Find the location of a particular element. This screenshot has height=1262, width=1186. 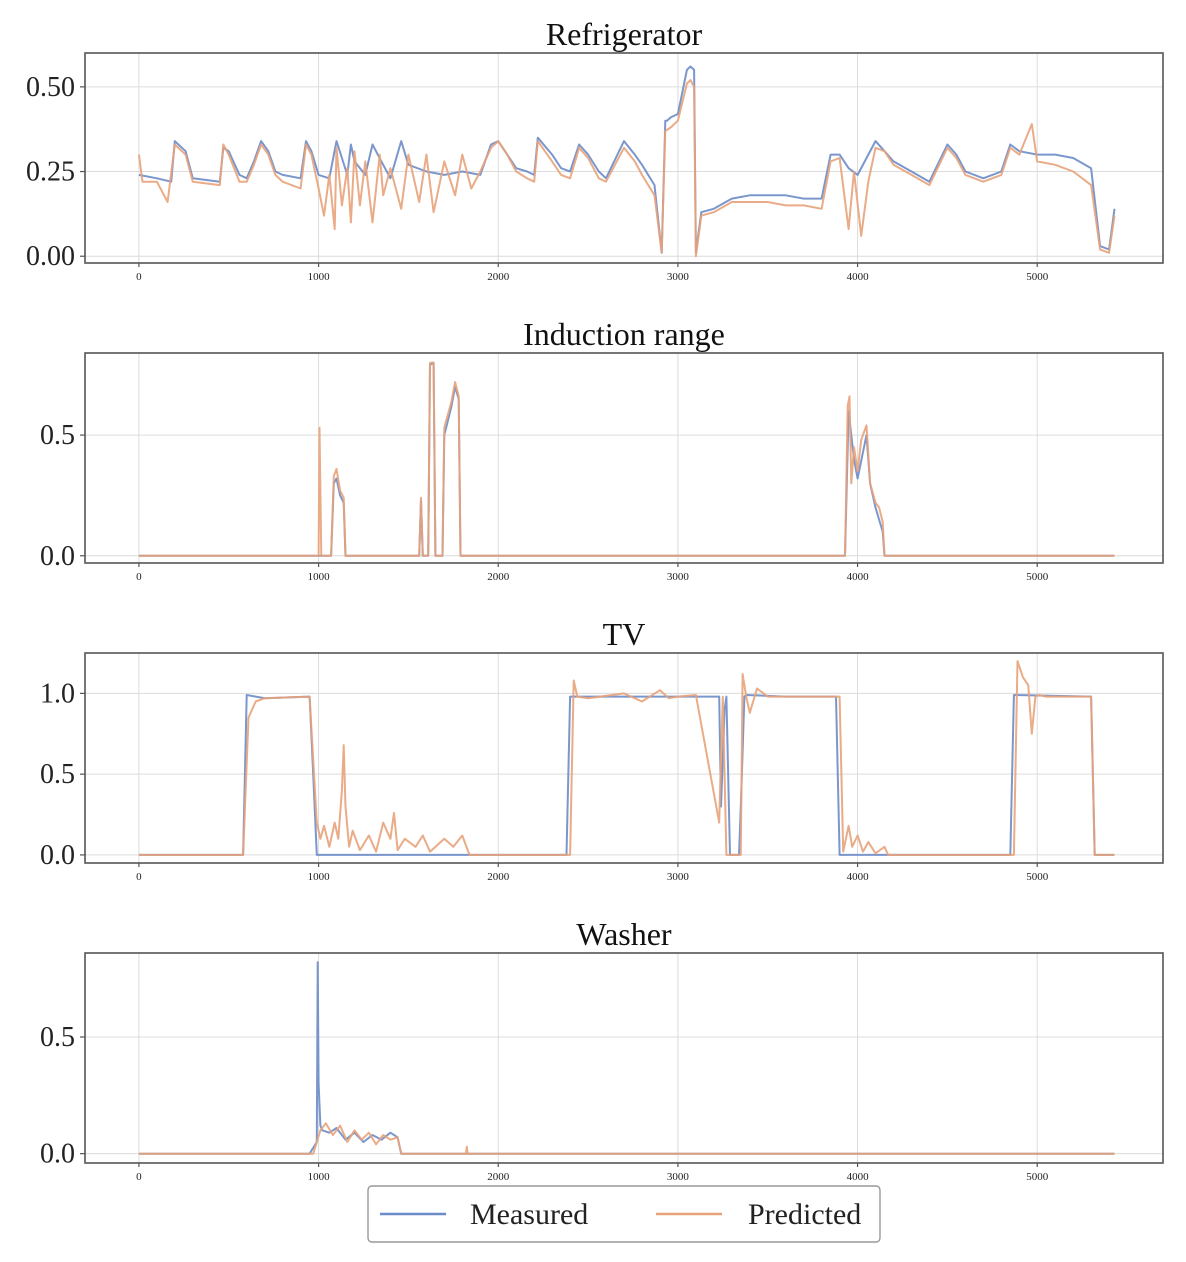

series-line-predicted-washer is located at coordinates (626, 1138).